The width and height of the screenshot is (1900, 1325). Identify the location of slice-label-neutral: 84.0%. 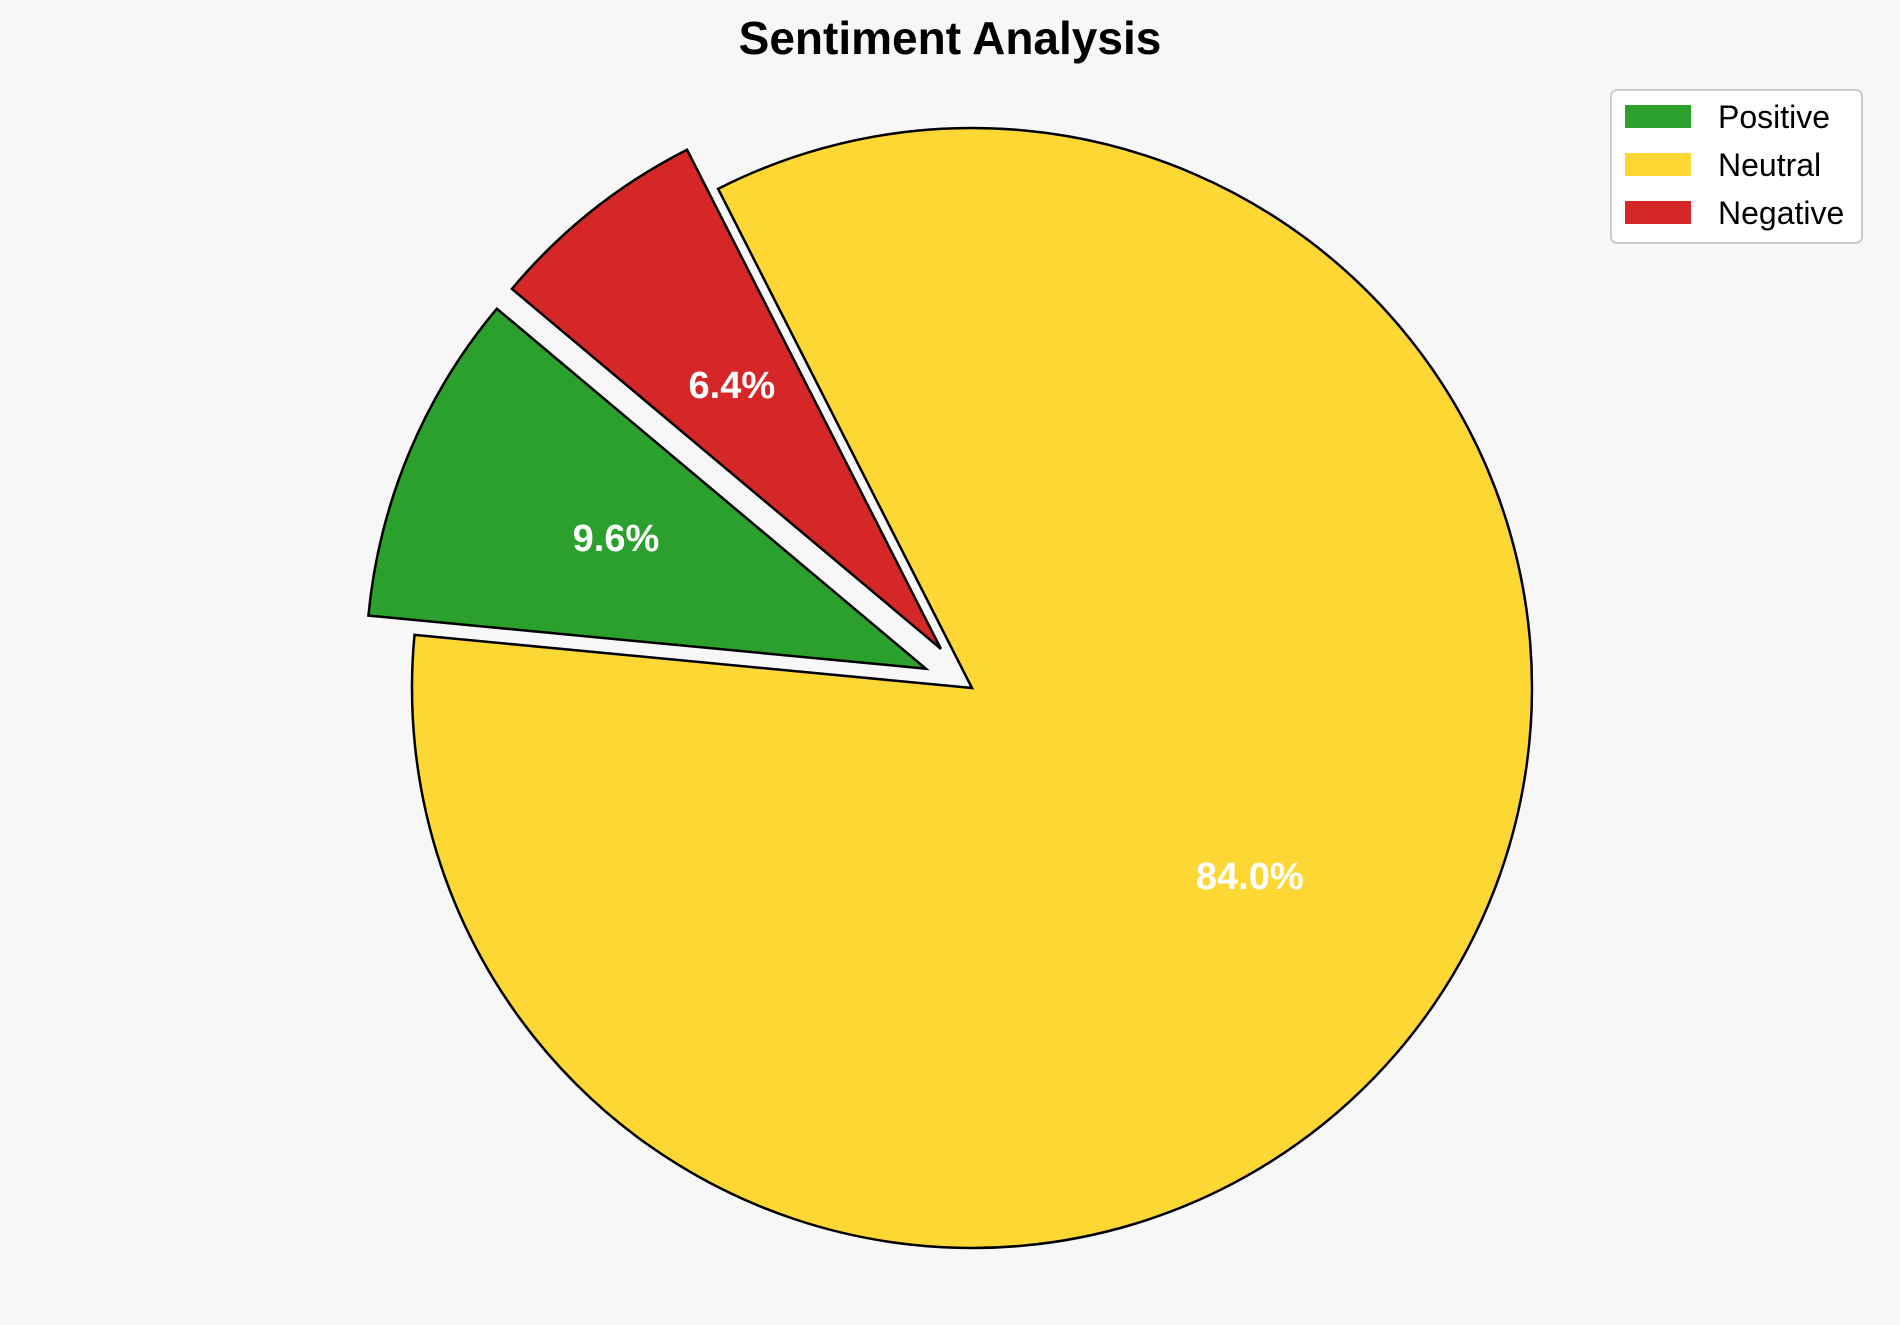
(1250, 877).